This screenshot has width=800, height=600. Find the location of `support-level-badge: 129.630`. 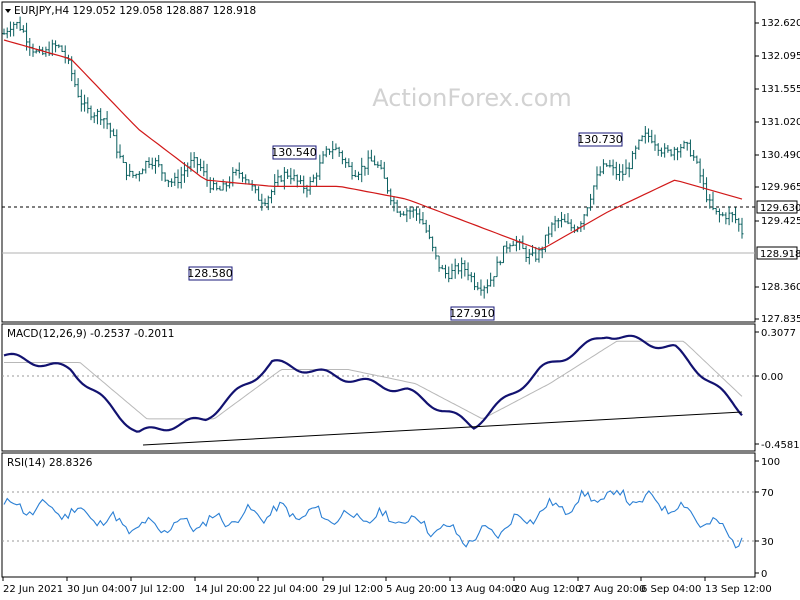

support-level-badge: 129.630 is located at coordinates (778, 207).